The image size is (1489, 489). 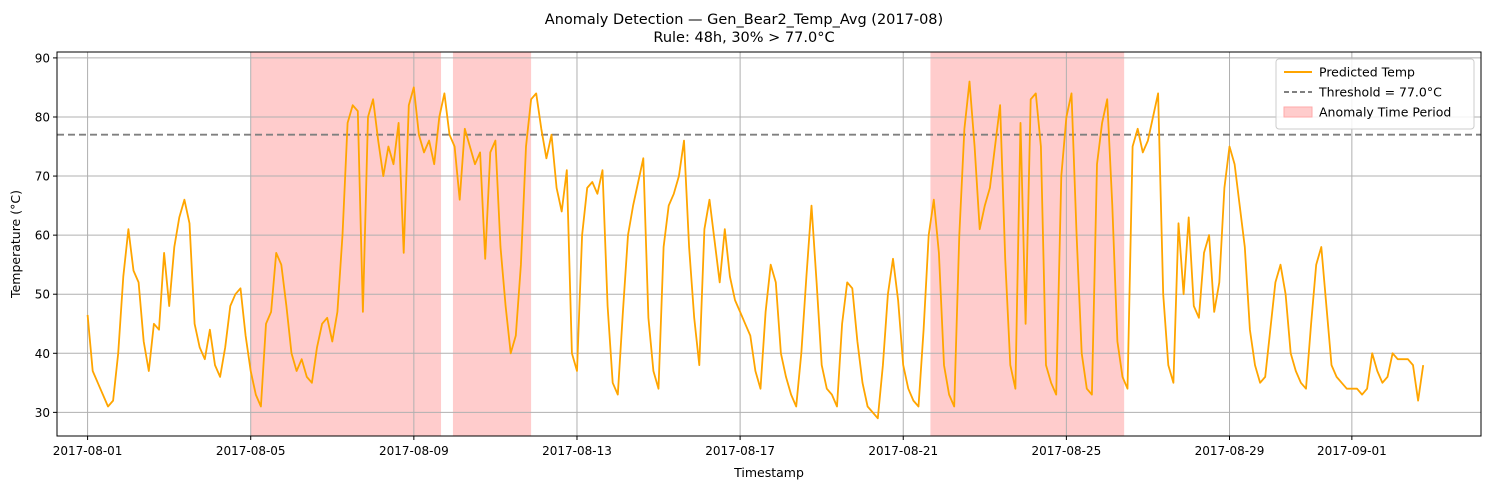 I want to click on legend-label-predicted: Predicted Temp, so click(x=1367, y=72).